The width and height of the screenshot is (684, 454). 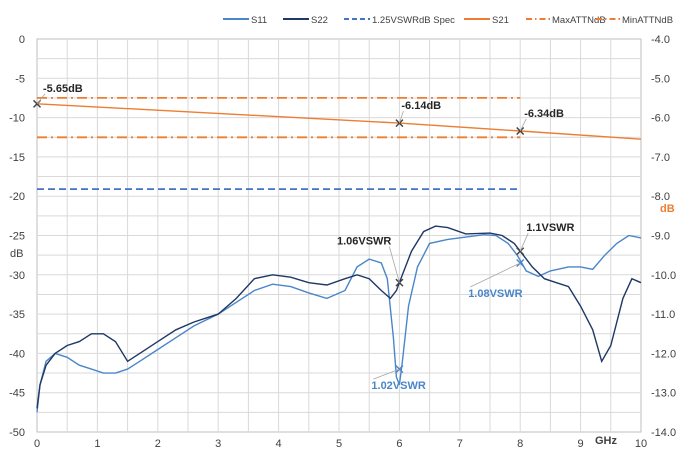 I want to click on marker: 1.06VSWR, so click(x=370, y=261).